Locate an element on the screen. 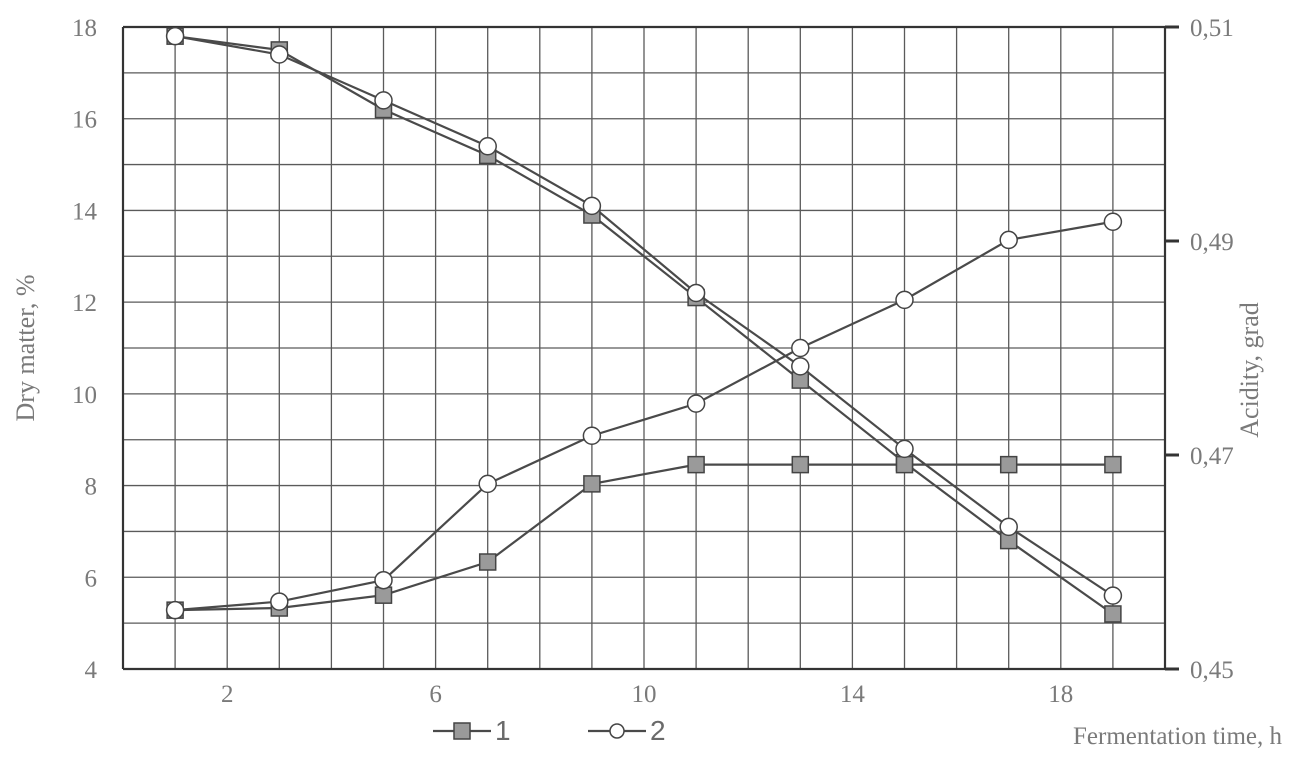 Image resolution: width=1296 pixels, height=757 pixels. y-axis-left-label: Dry matter, % is located at coordinates (25, 348).